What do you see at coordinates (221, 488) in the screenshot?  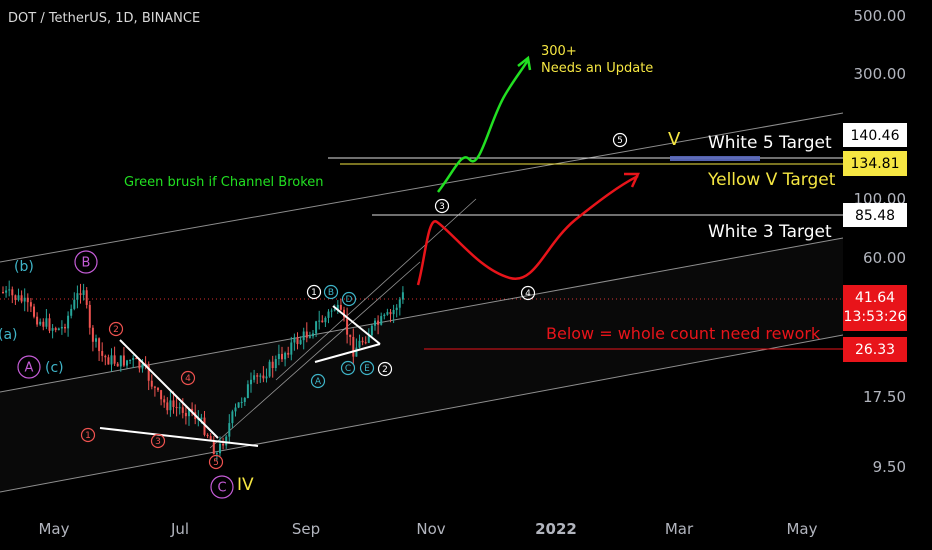 I see `wave-label-C: C` at bounding box center [221, 488].